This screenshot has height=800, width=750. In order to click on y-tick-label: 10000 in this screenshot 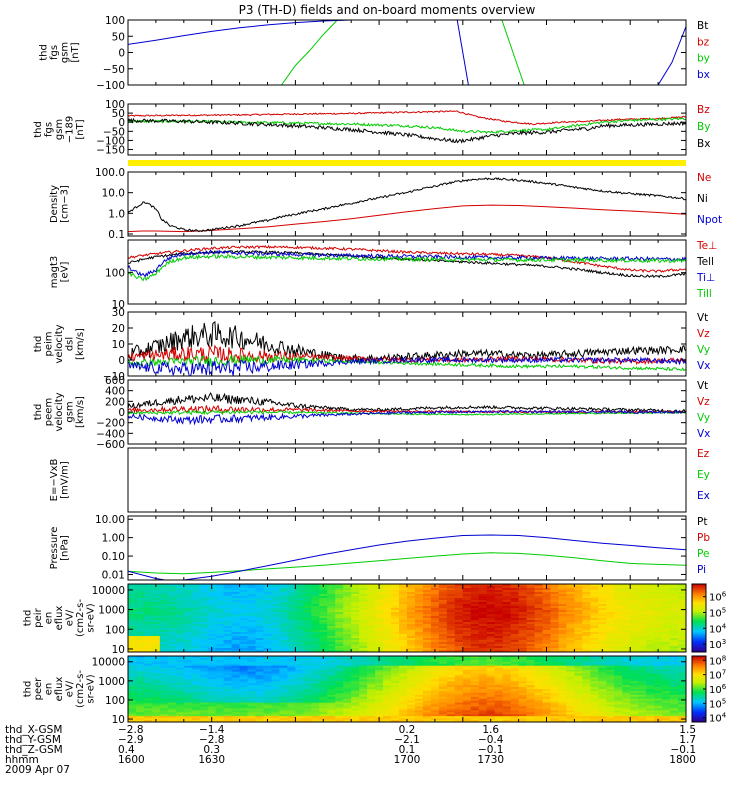, I will do `click(108, 591)`.